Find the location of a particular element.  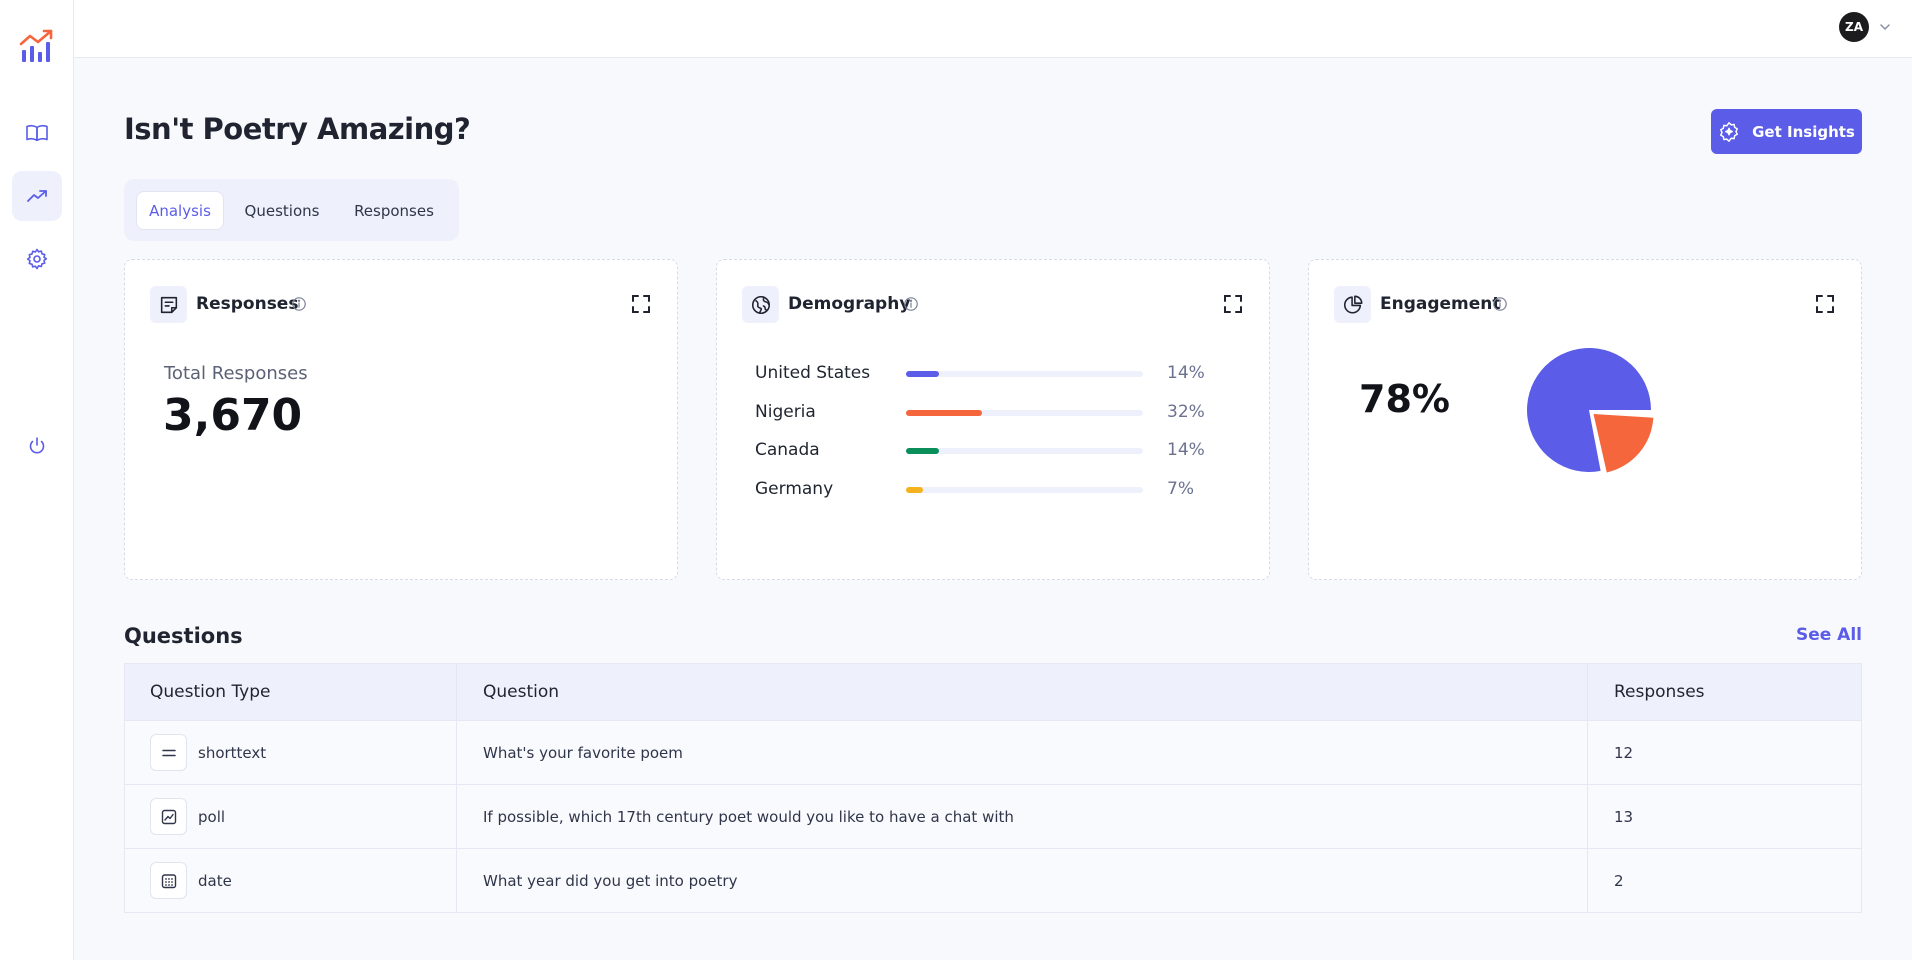

engagement-value: 78% is located at coordinates (1404, 399).